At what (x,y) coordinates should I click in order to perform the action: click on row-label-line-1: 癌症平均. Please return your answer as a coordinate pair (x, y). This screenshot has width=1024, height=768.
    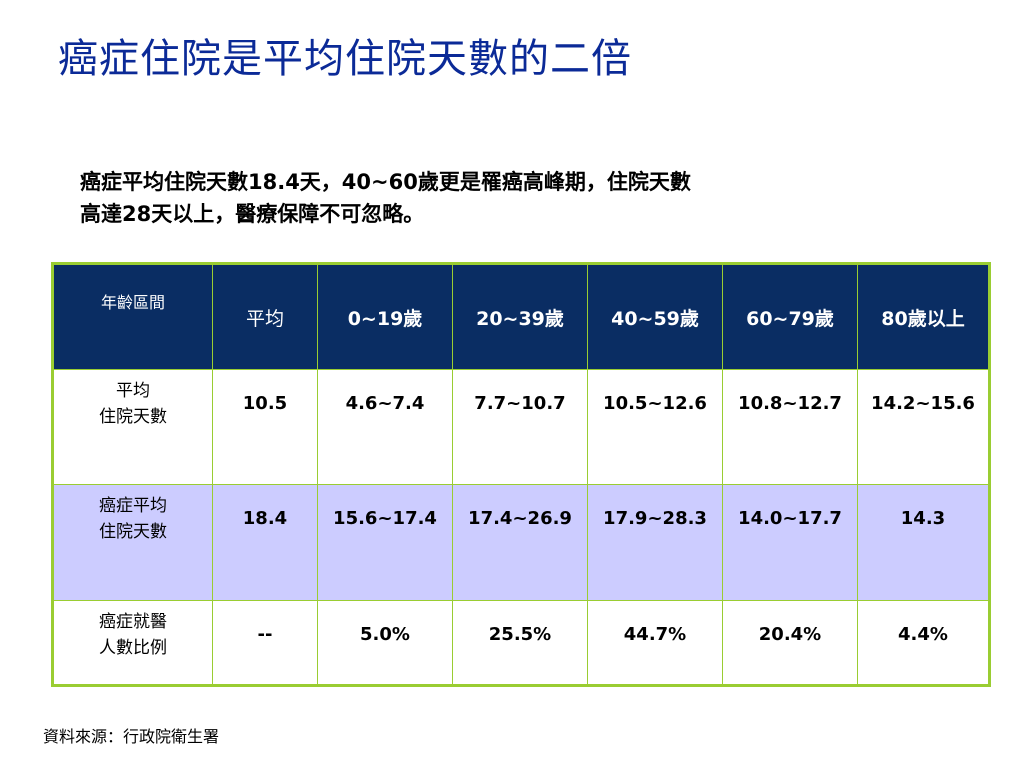
    Looking at the image, I should click on (133, 506).